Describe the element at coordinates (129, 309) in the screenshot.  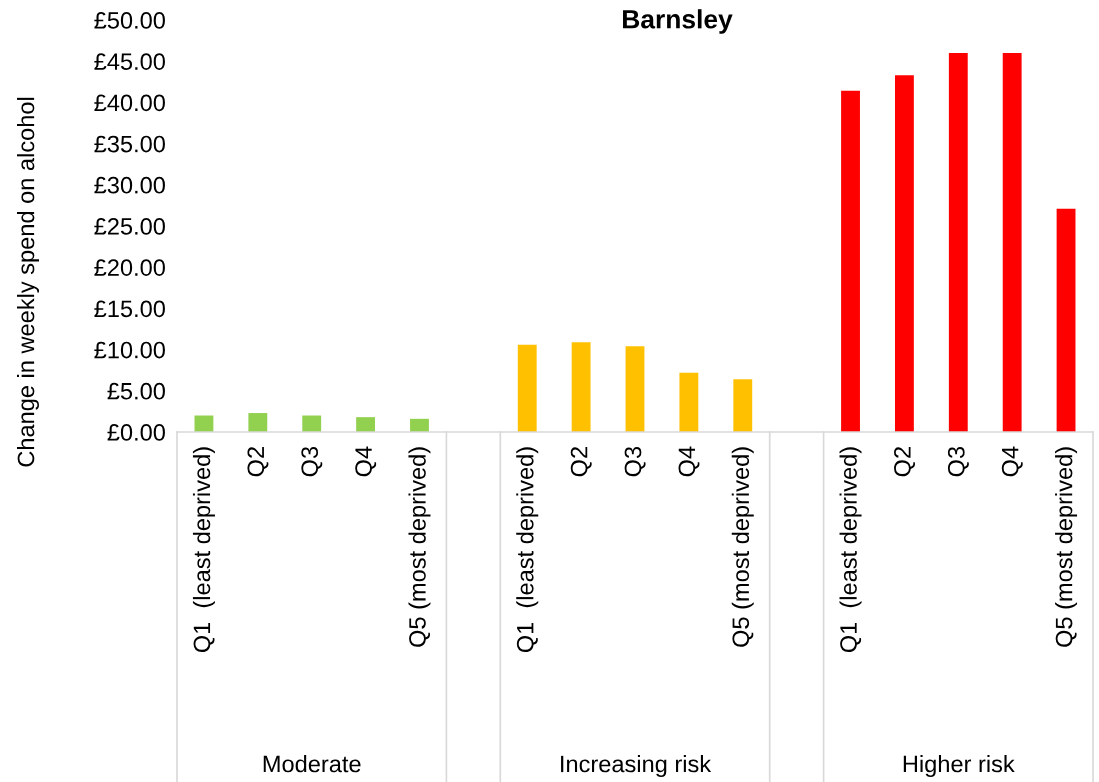
I see `y-tick-label: £15.00` at that location.